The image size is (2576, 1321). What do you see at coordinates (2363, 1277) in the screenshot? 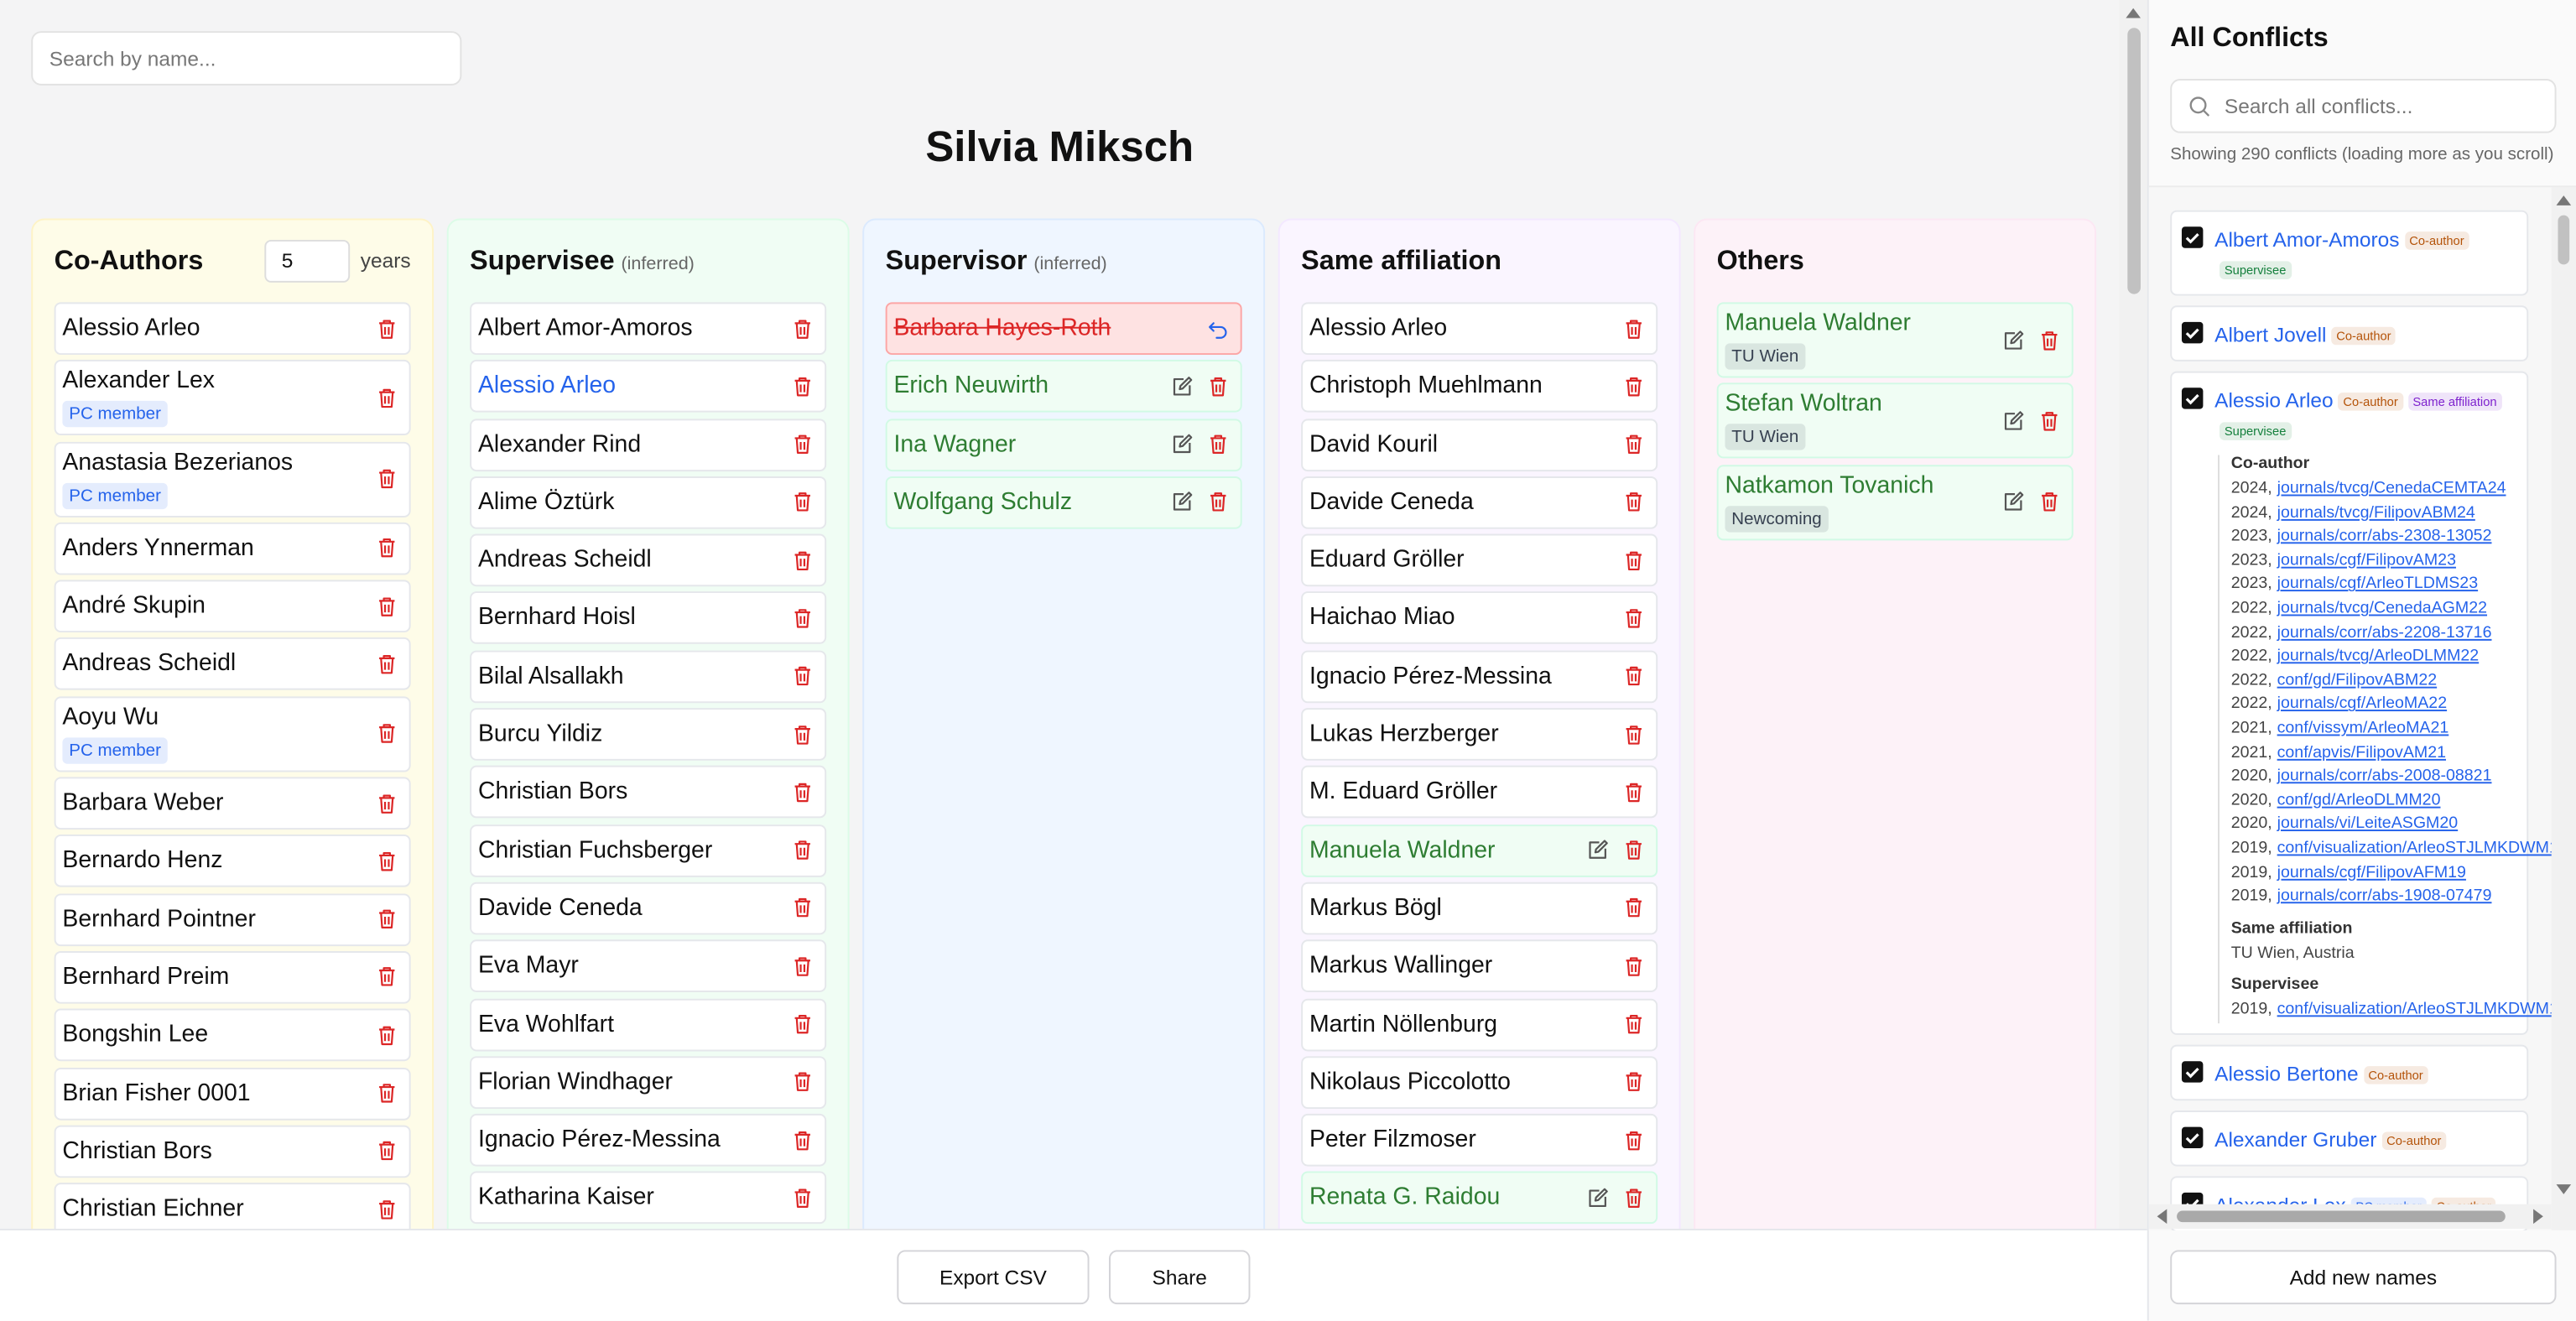
I see `add-names-button: Add new names` at bounding box center [2363, 1277].